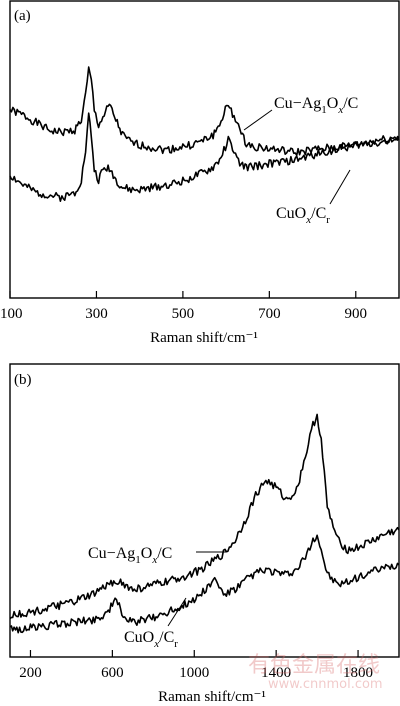  I want to click on panel-b-series-2-label: CuOx/Cr, so click(151, 639).